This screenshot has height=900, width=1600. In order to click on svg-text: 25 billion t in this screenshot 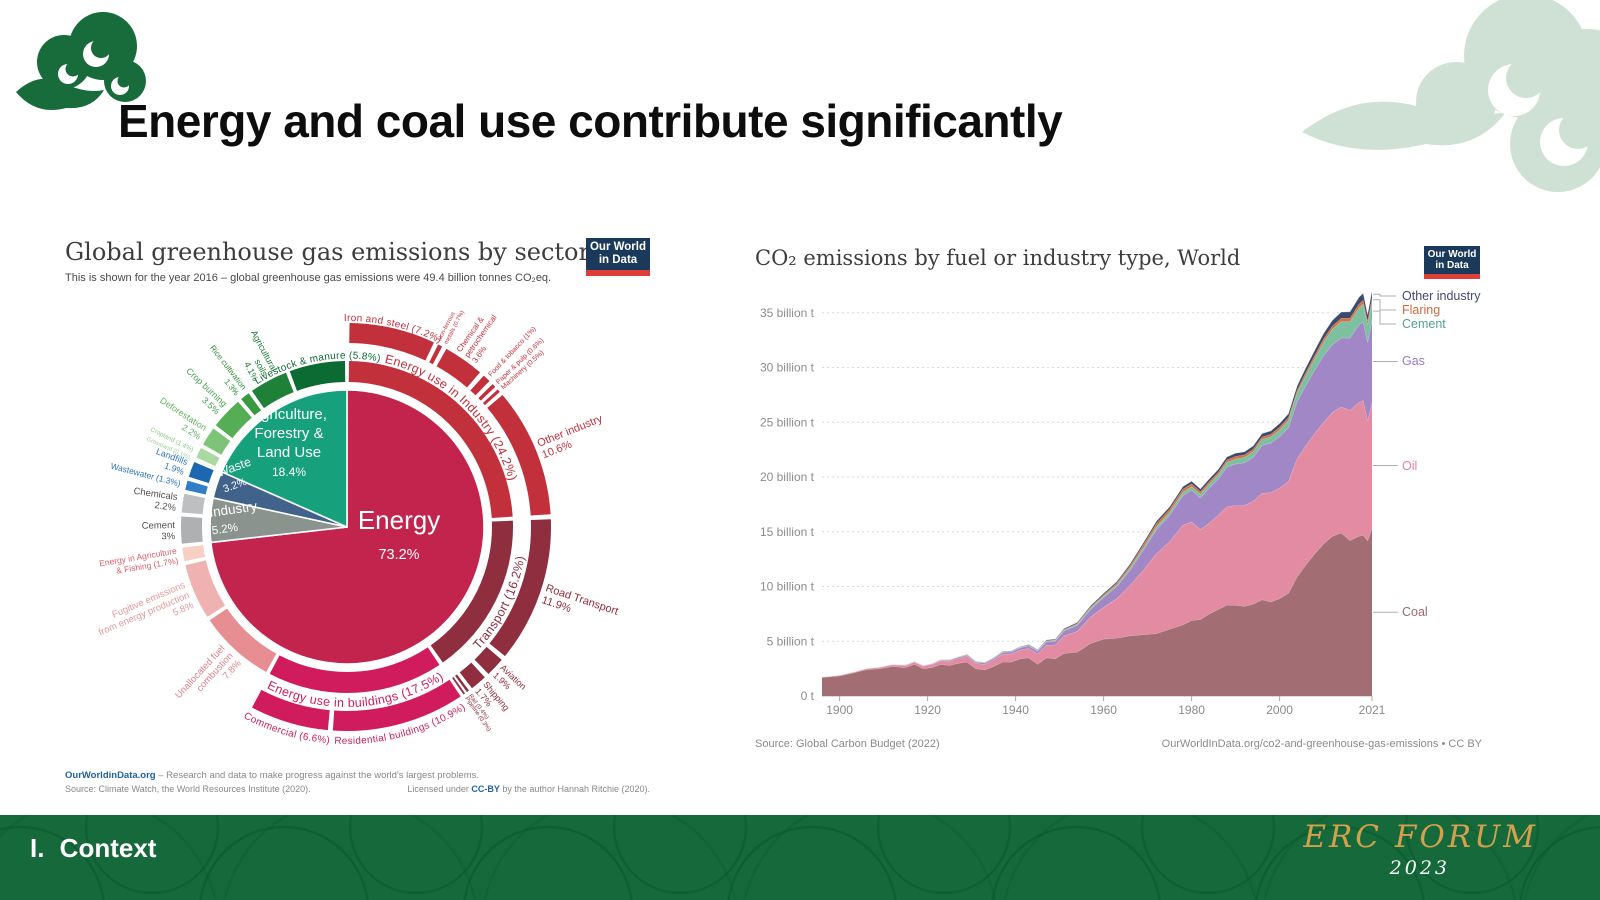, I will do `click(787, 422)`.